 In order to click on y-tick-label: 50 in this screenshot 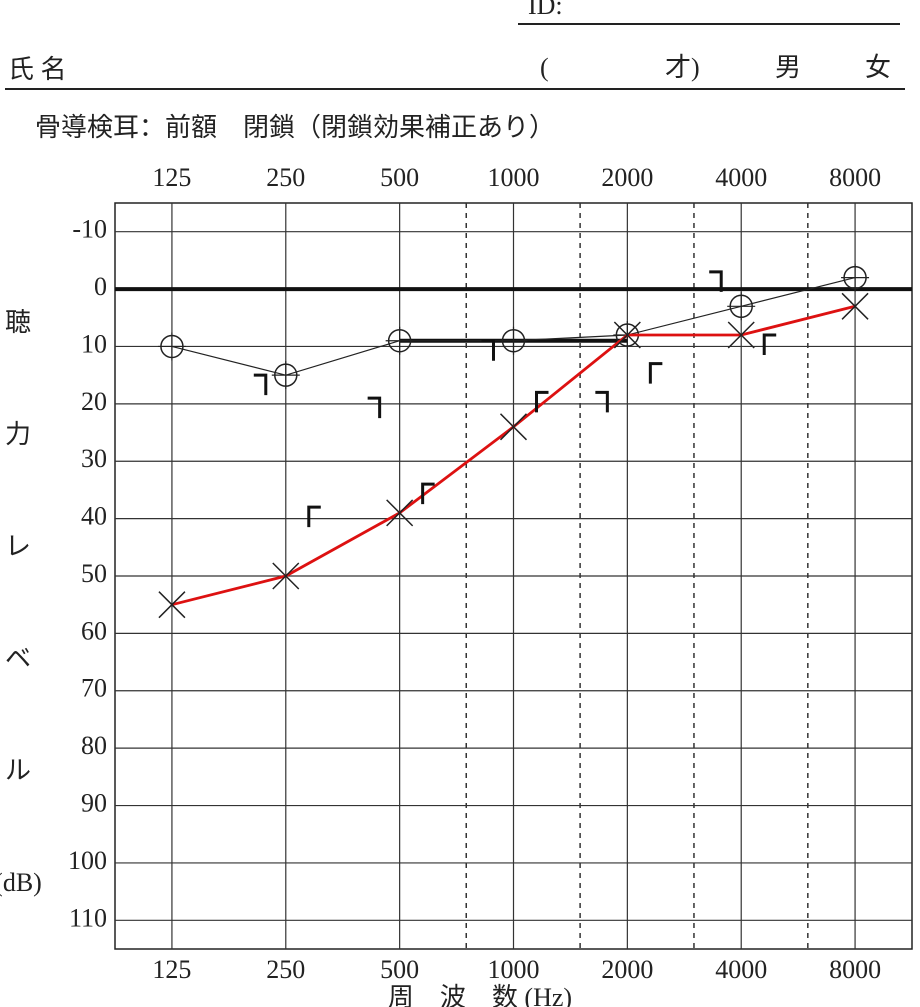, I will do `click(94, 573)`.